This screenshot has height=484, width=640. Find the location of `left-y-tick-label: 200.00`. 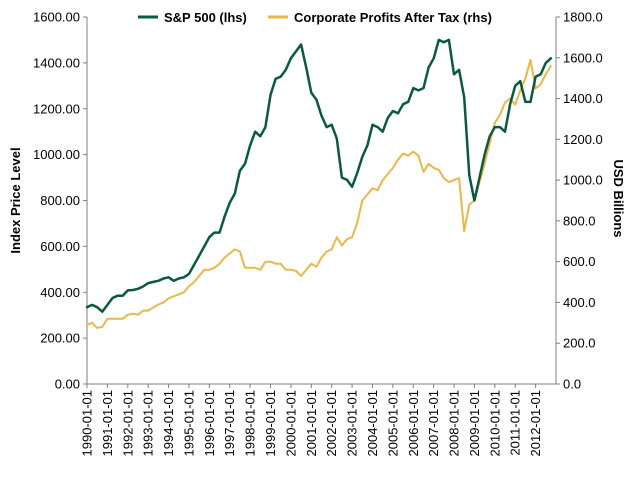

left-y-tick-label: 200.00 is located at coordinates (60, 338).